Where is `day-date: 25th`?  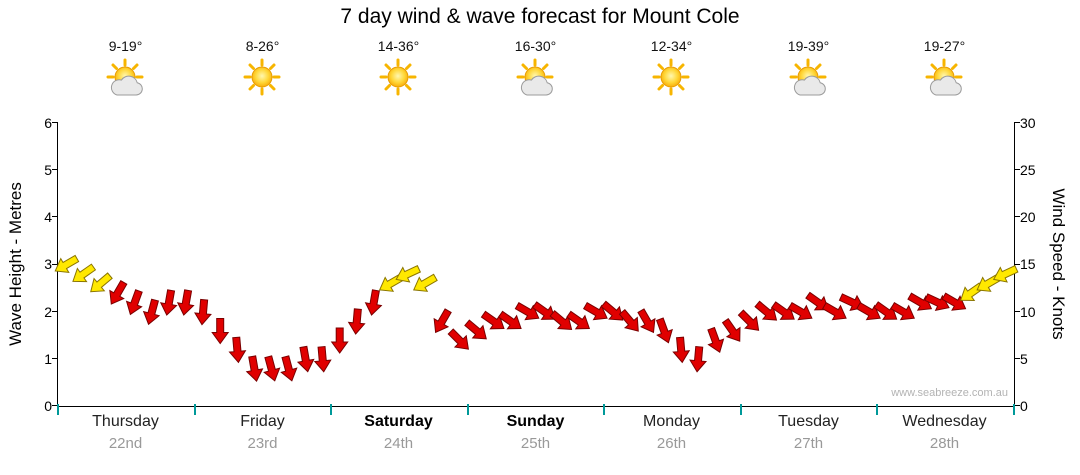 day-date: 25th is located at coordinates (535, 443).